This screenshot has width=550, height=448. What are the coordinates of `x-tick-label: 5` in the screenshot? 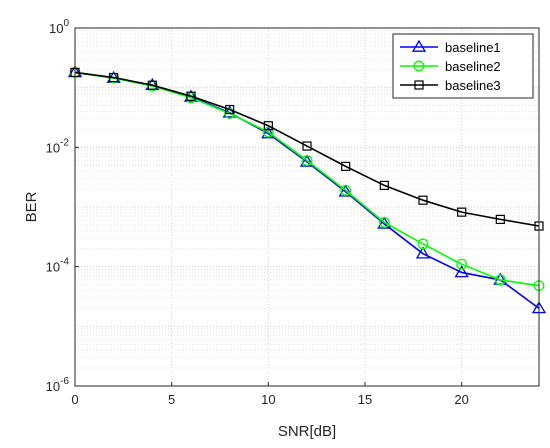 It's located at (171, 399).